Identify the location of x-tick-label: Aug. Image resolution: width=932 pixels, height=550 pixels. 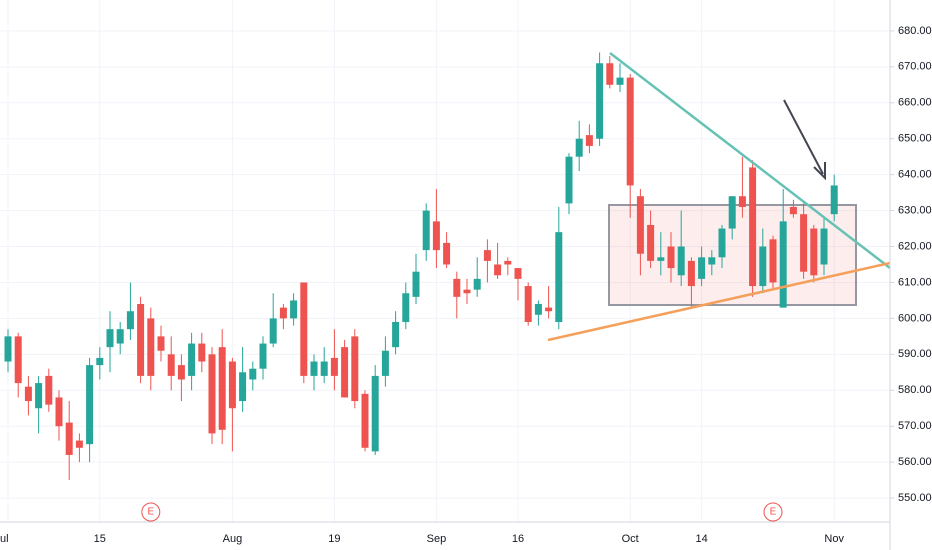
(233, 539).